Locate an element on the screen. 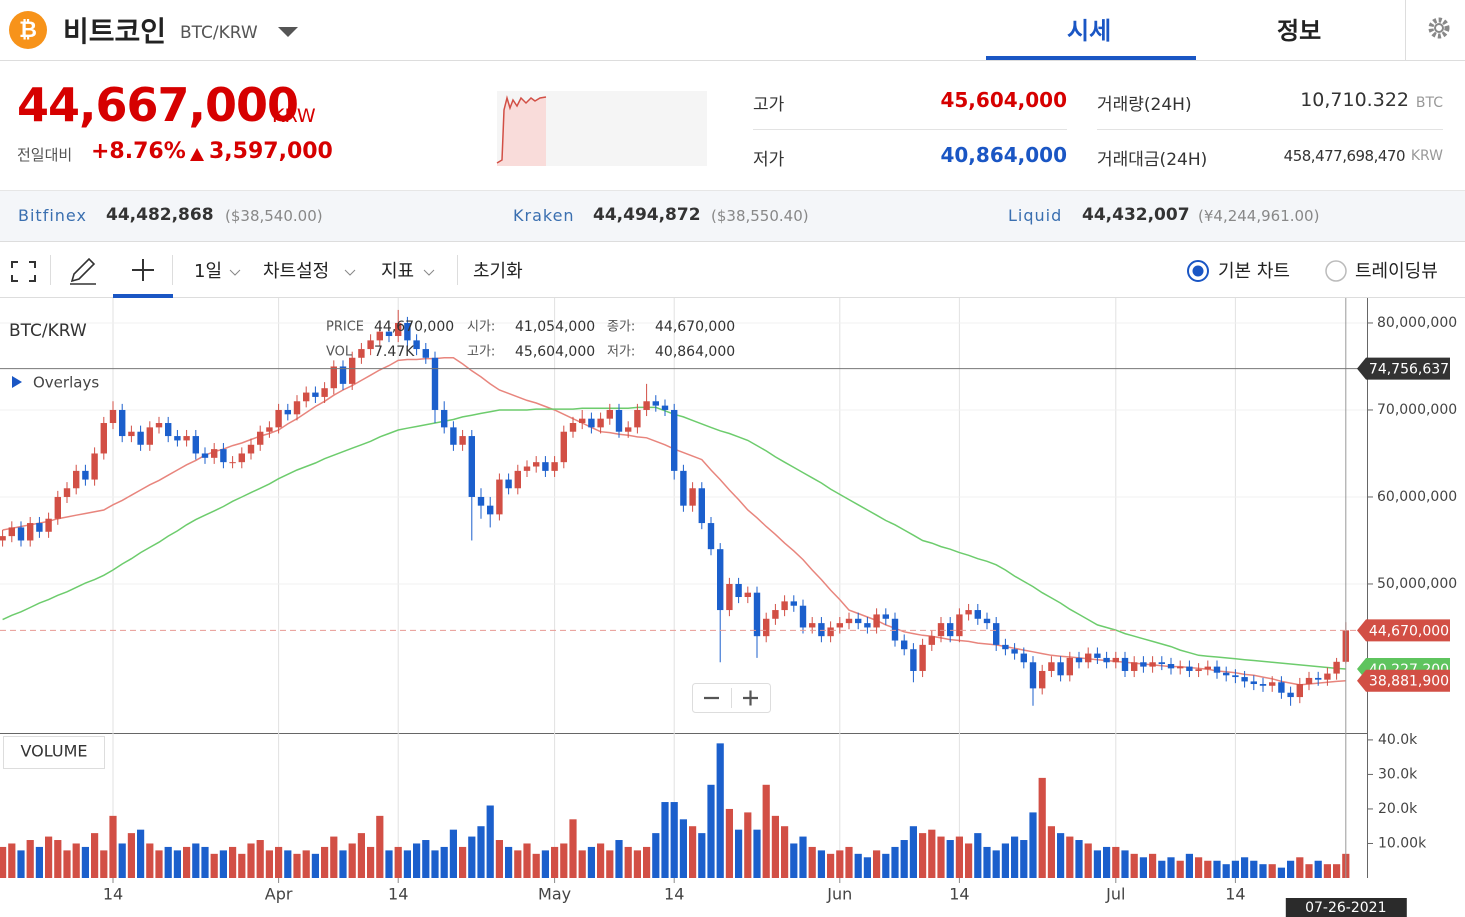 The image size is (1465, 917). tab: 정보 is located at coordinates (1299, 31).